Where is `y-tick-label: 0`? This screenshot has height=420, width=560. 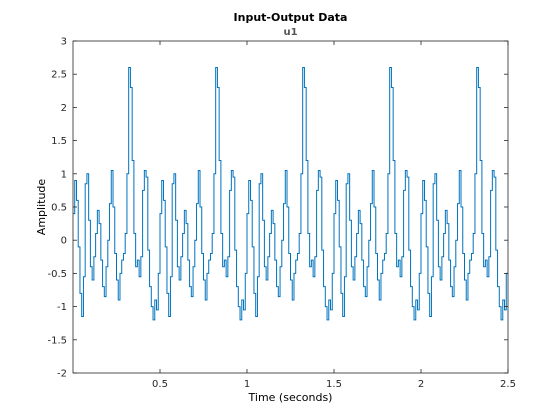 y-tick-label: 0 is located at coordinates (64, 241).